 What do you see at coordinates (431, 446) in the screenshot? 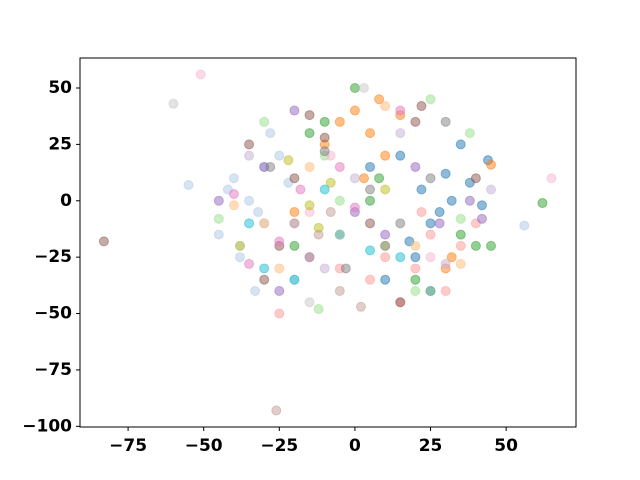
I see `x-tick-label: 25` at bounding box center [431, 446].